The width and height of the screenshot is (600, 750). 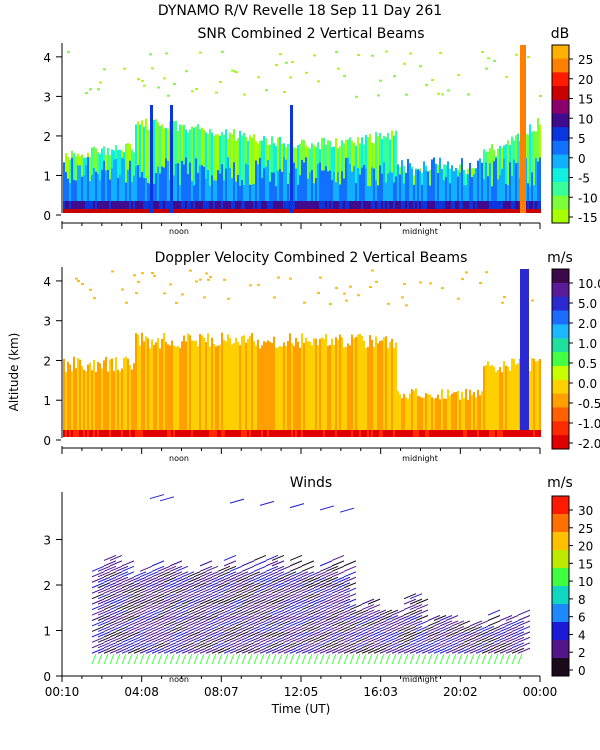 What do you see at coordinates (301, 692) in the screenshot?
I see `x-tick-label: 12:05` at bounding box center [301, 692].